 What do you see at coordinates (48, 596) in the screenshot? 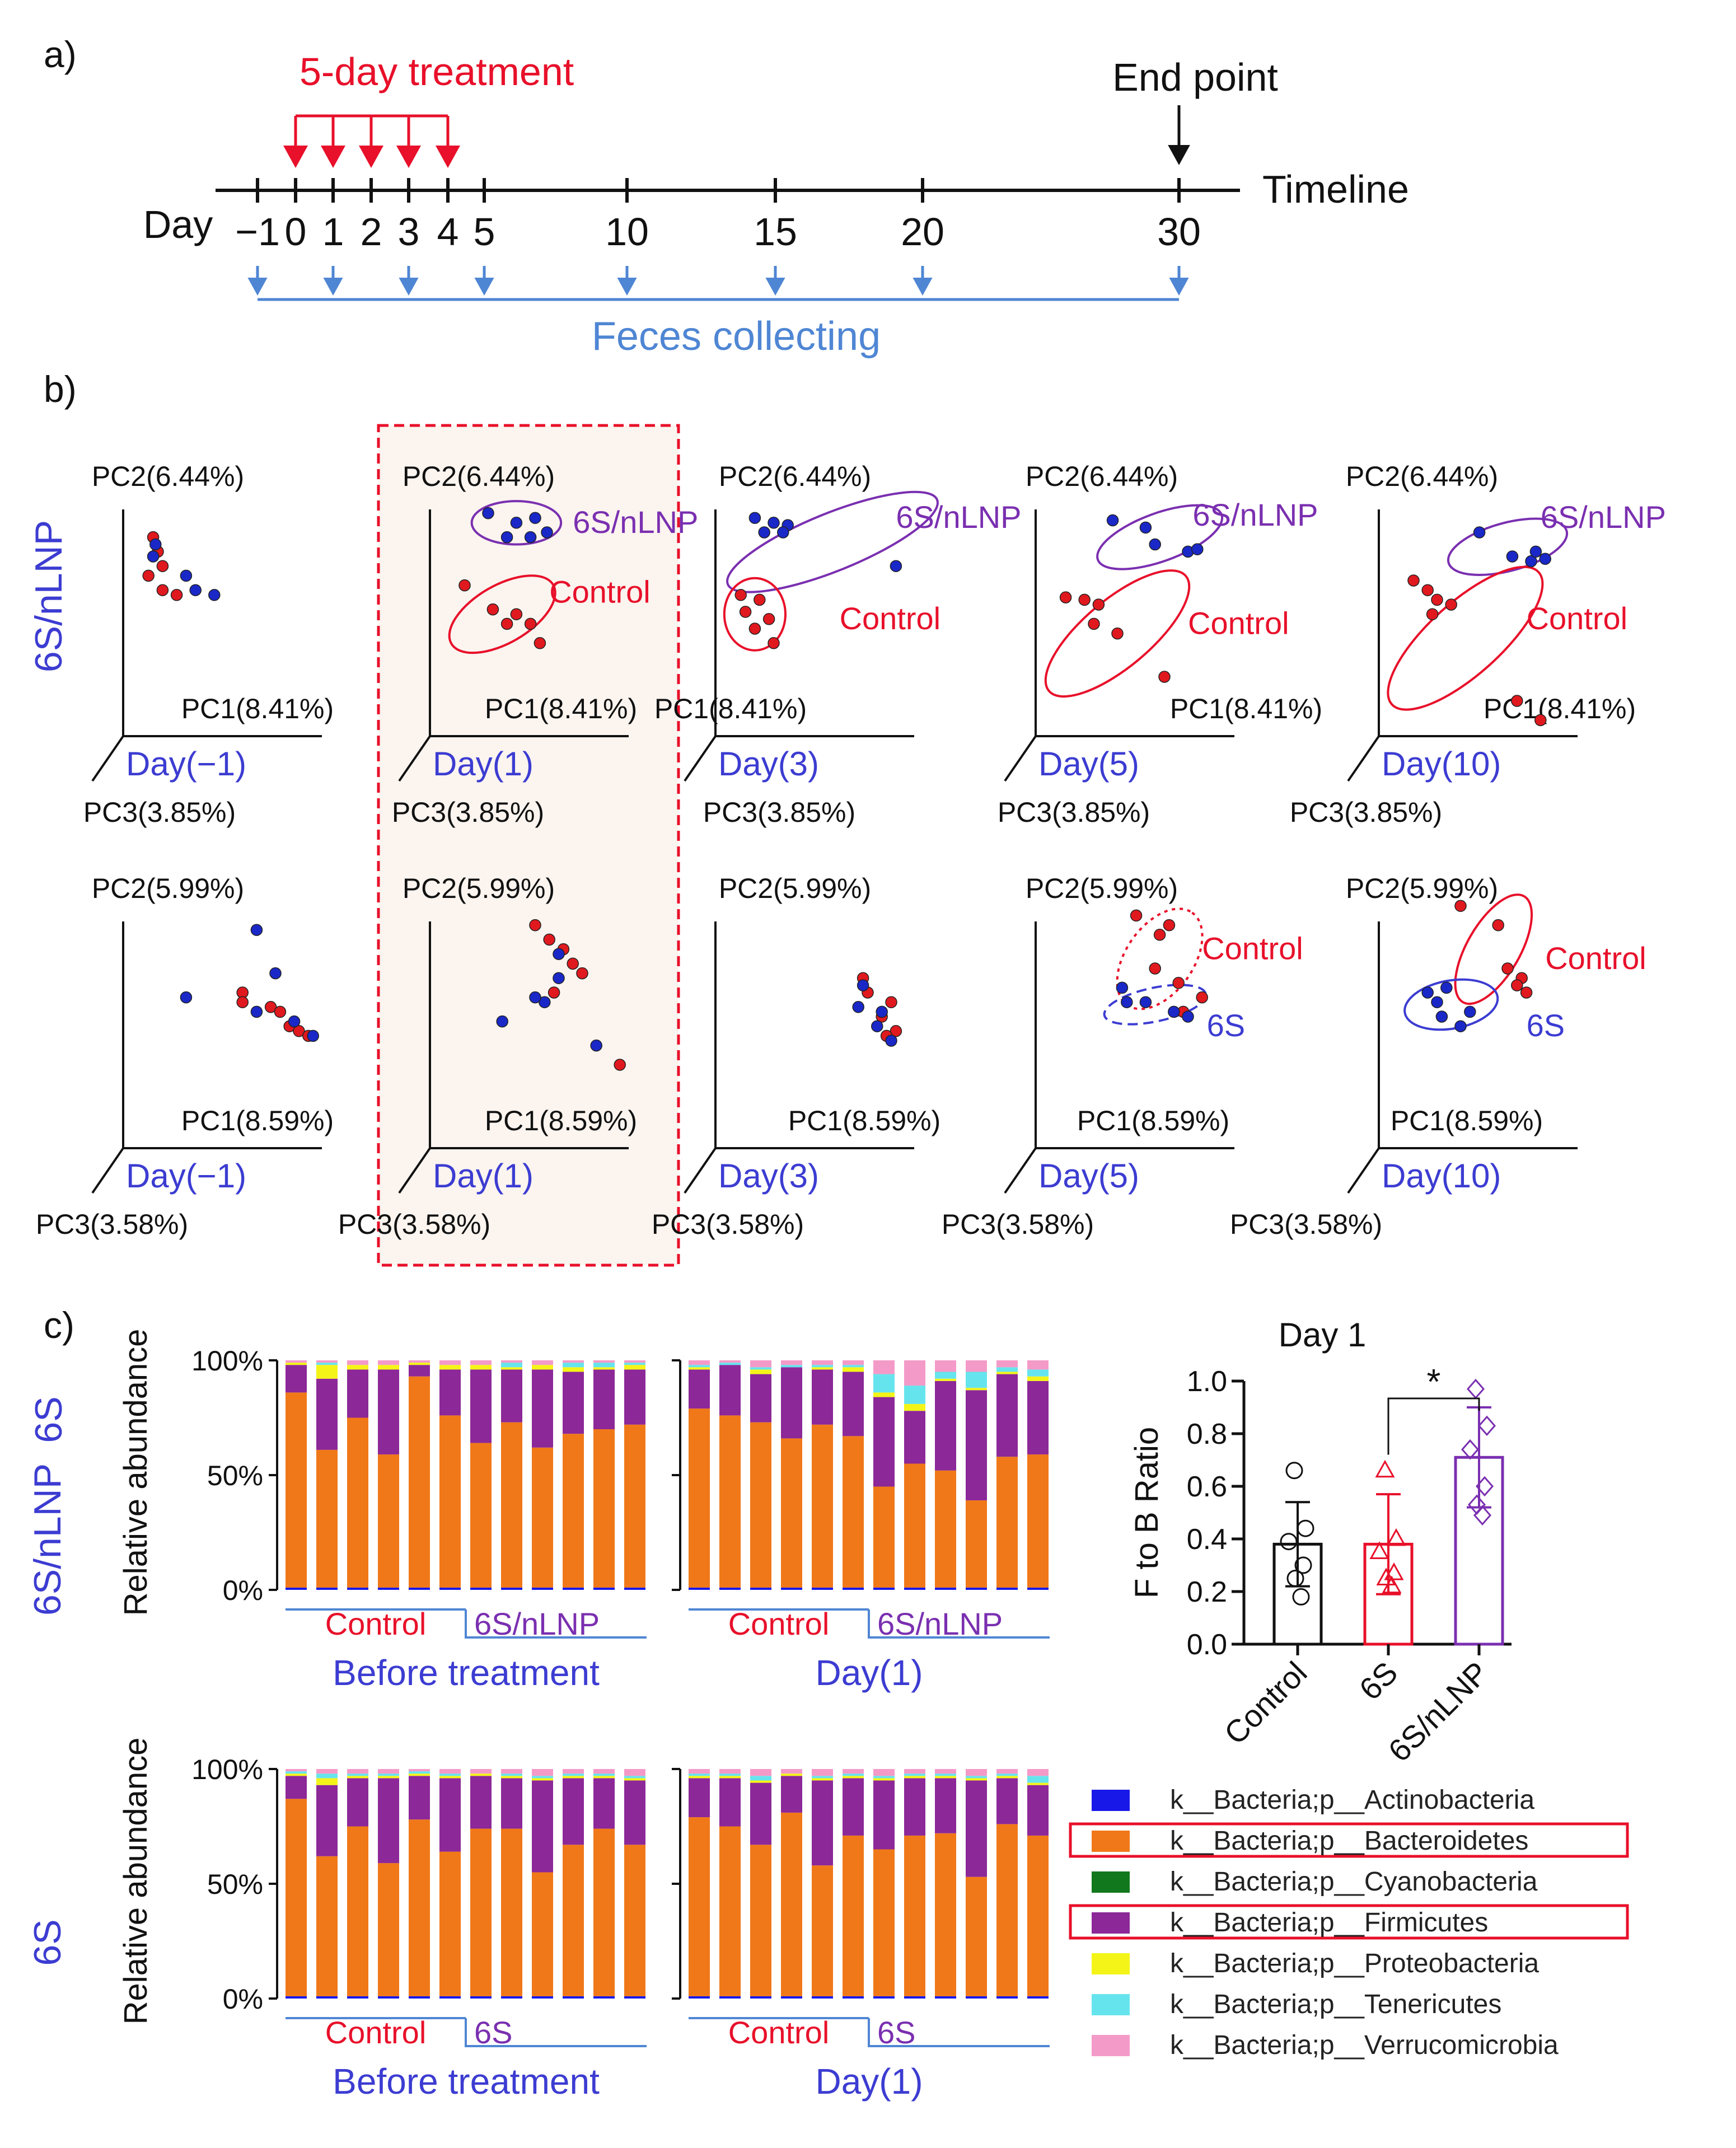
I see `pcoa-row-label: 6S/nLNP` at bounding box center [48, 596].